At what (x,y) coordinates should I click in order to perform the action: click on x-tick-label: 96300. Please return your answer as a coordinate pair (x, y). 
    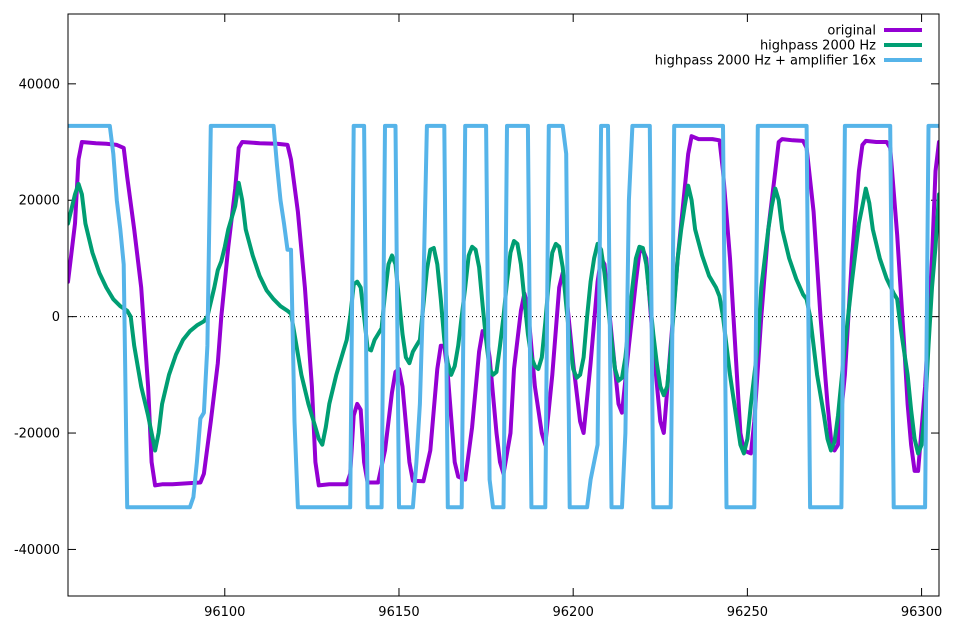
    Looking at the image, I should click on (921, 612).